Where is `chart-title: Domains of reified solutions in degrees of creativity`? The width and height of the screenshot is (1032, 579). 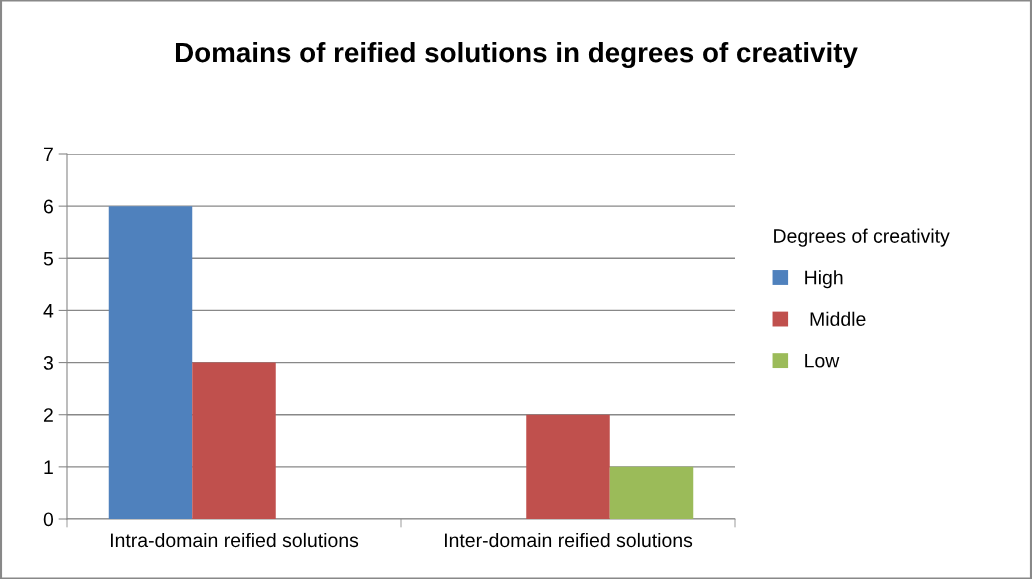 chart-title: Domains of reified solutions in degrees of creativity is located at coordinates (516, 55).